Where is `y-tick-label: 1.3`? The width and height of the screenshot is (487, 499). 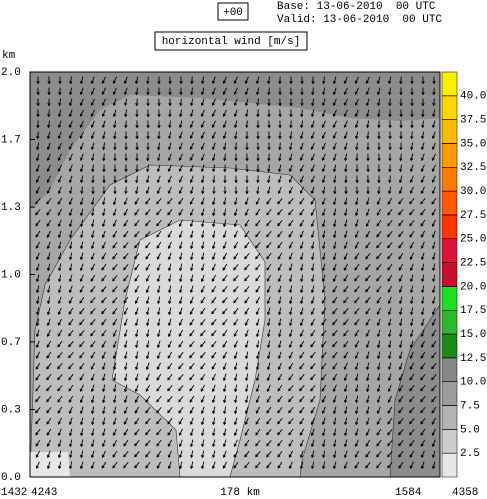 y-tick-label: 1.3 is located at coordinates (11, 208).